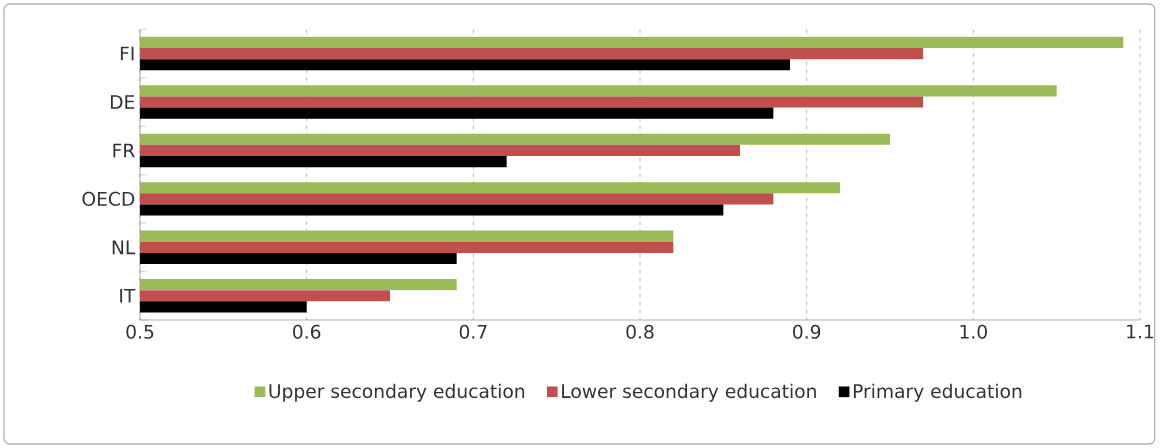 This screenshot has height=448, width=1164. What do you see at coordinates (397, 392) in the screenshot?
I see `legend-label: Upper secondary education` at bounding box center [397, 392].